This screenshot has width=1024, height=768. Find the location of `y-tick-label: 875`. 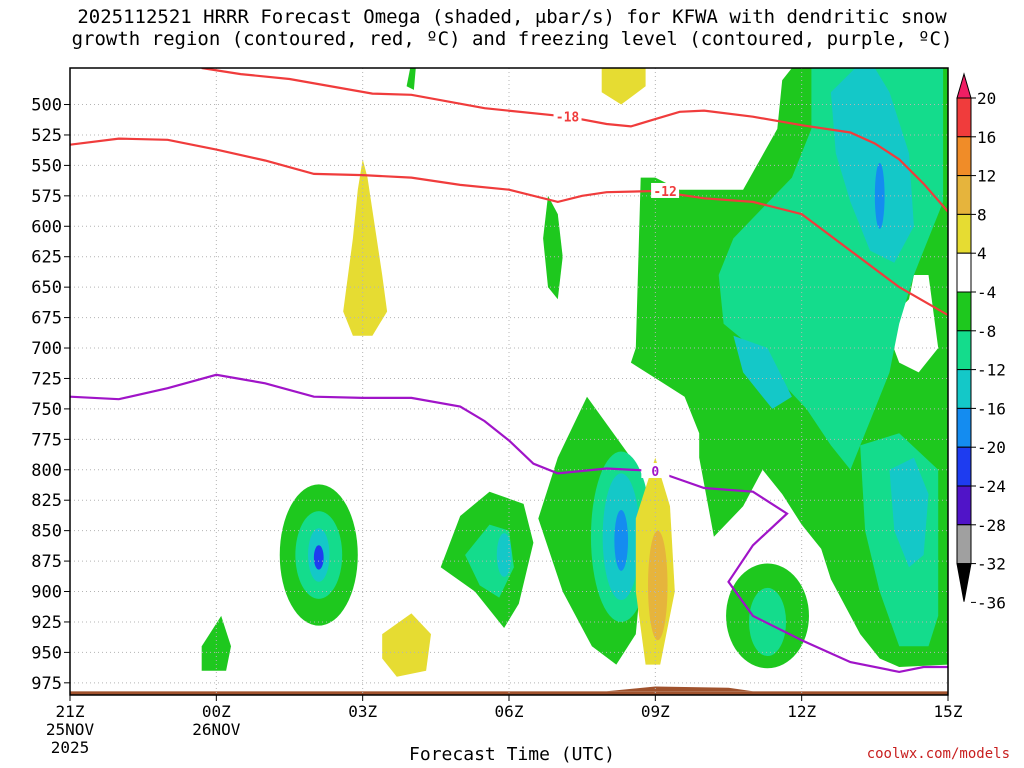

y-tick-label: 875 is located at coordinates (46, 562).